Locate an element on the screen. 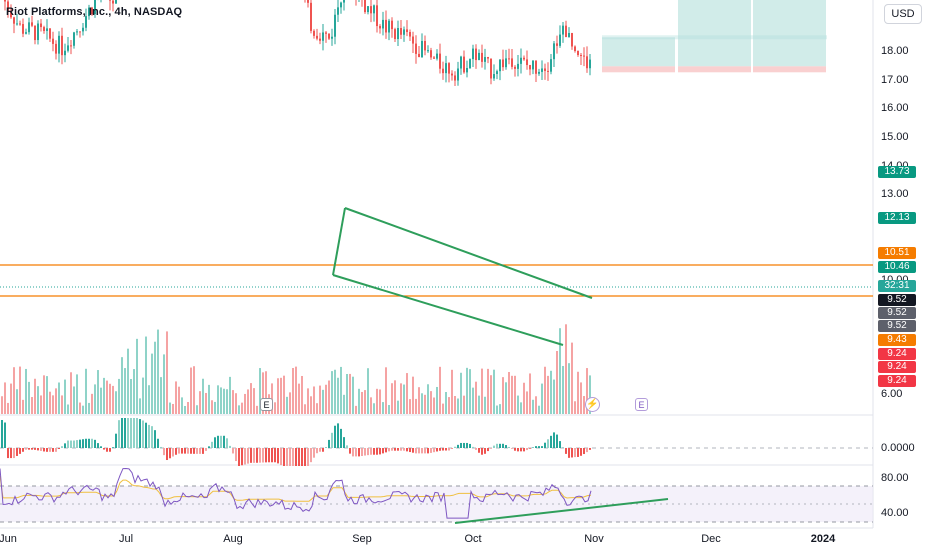 This screenshot has width=932, height=550. target-zone is located at coordinates (714, 37).